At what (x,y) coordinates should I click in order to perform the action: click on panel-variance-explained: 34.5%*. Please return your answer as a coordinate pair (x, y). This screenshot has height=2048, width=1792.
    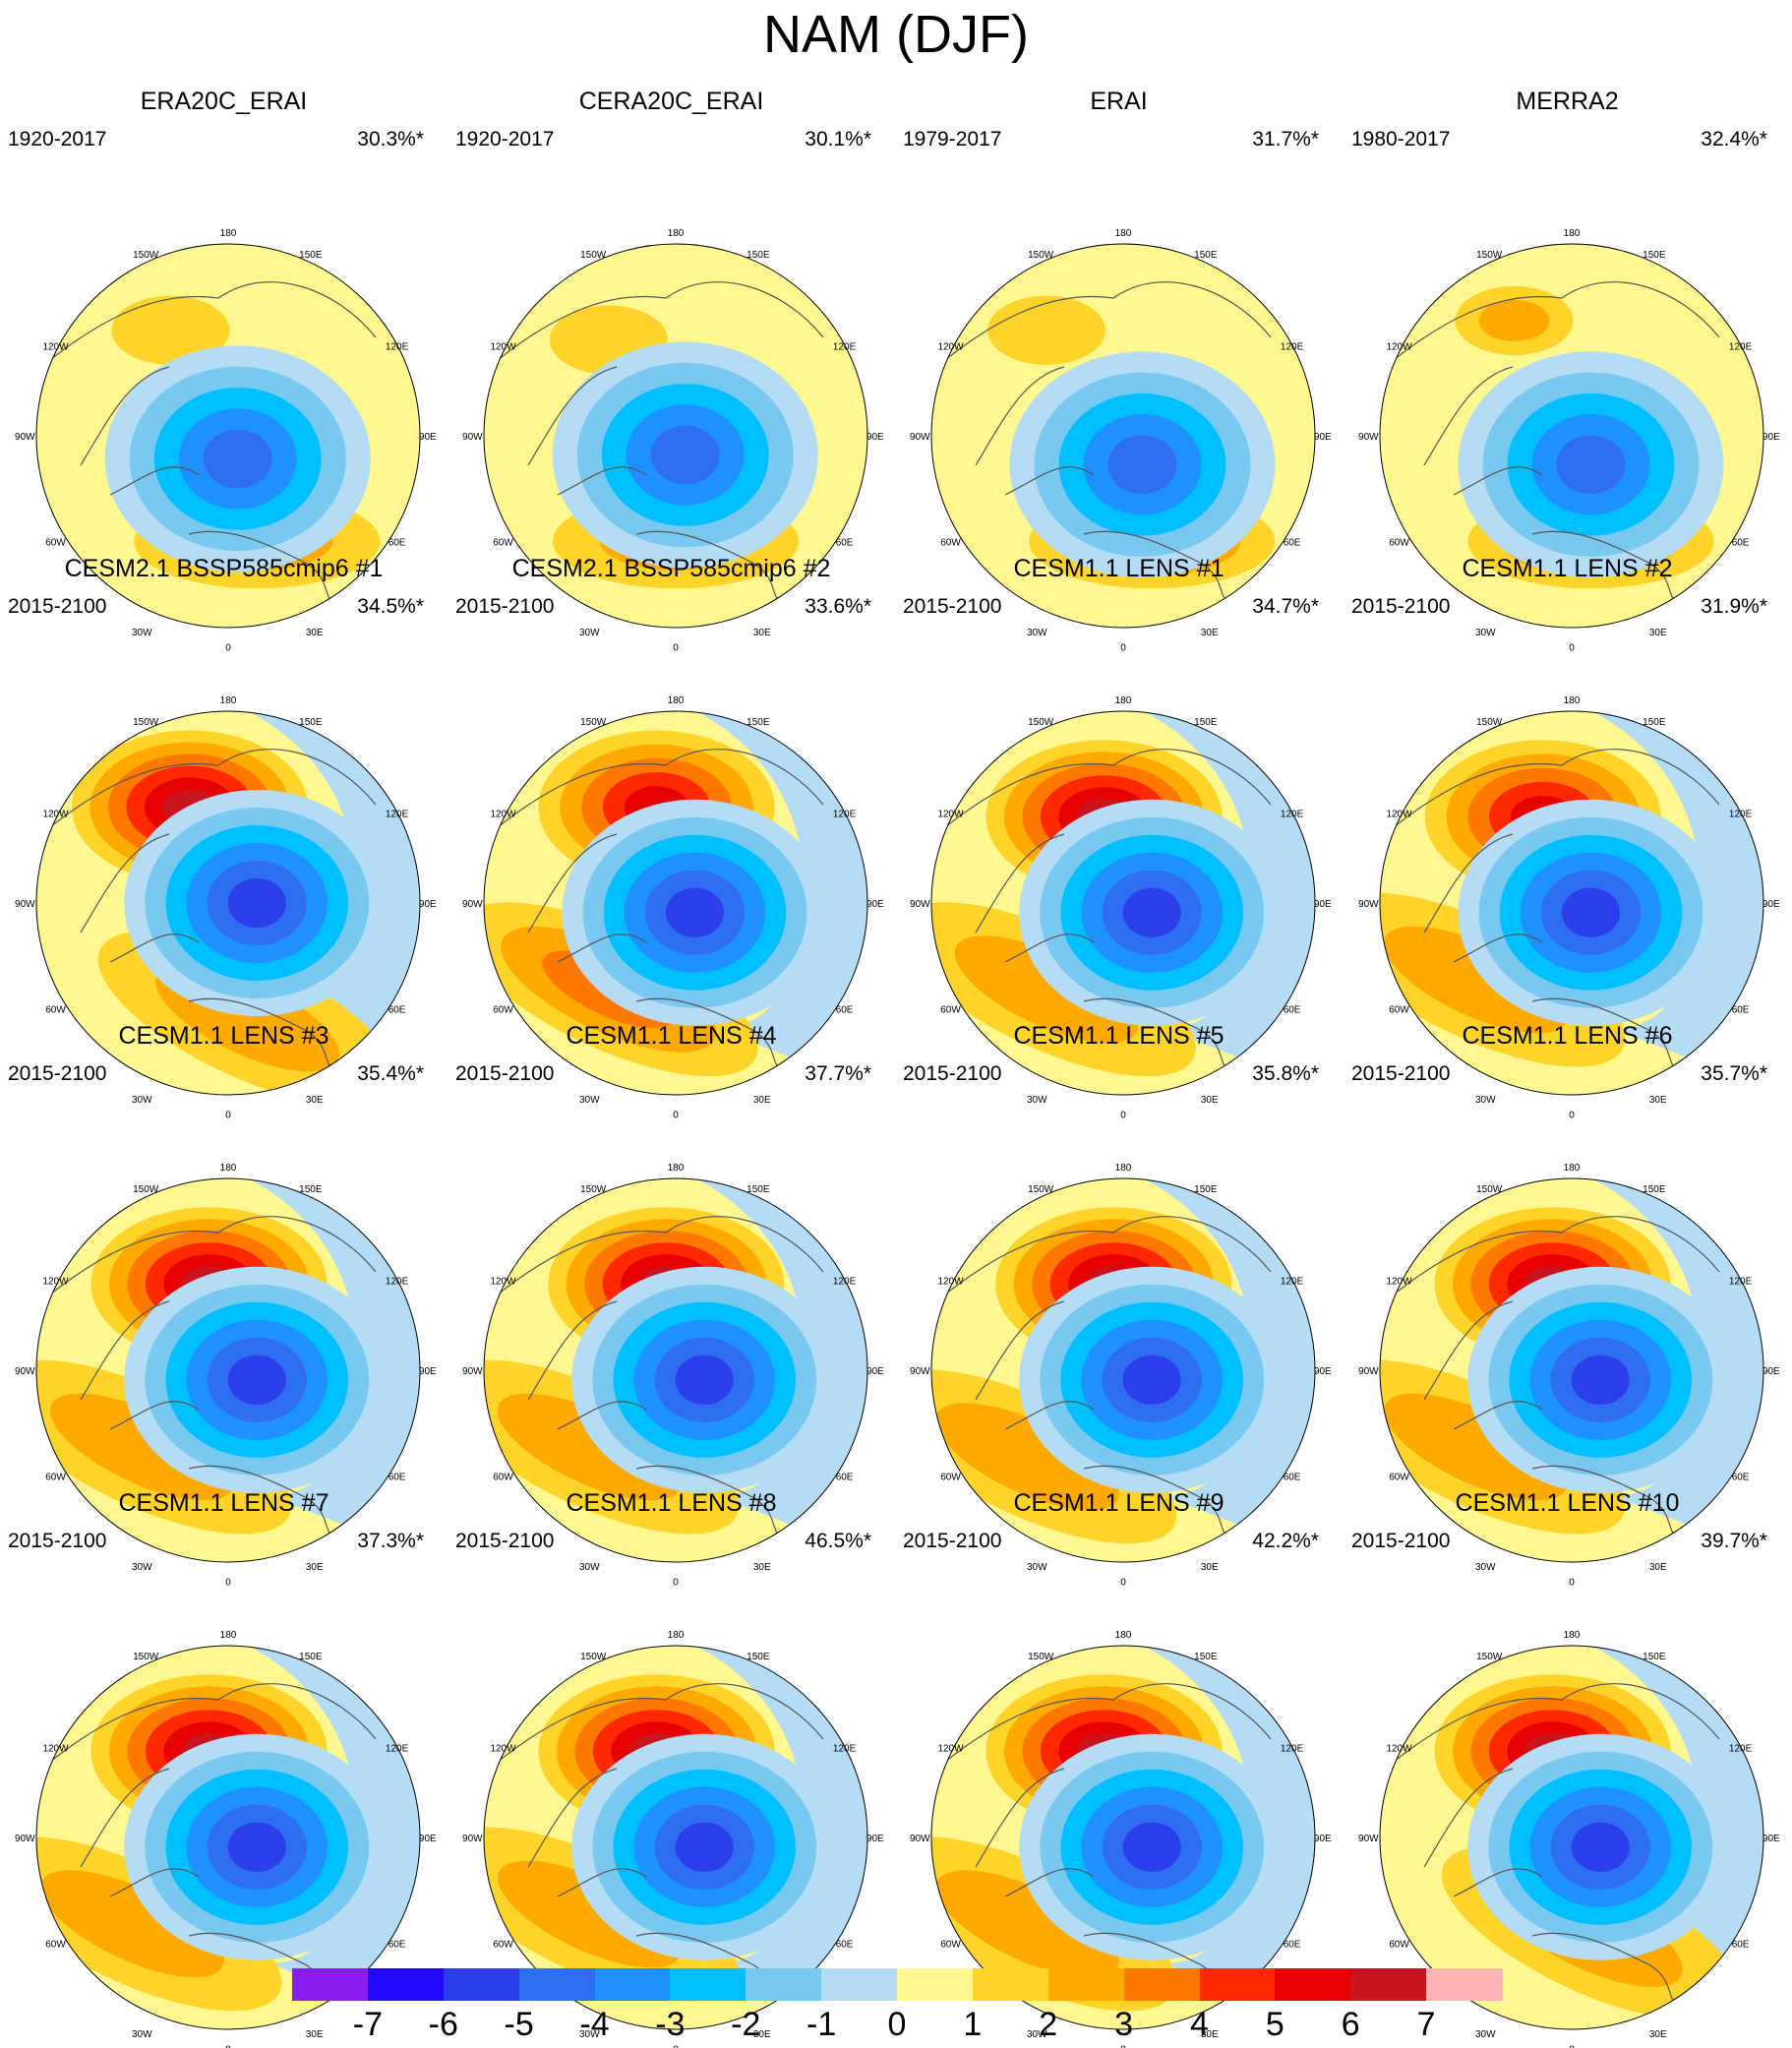
    Looking at the image, I should click on (390, 606).